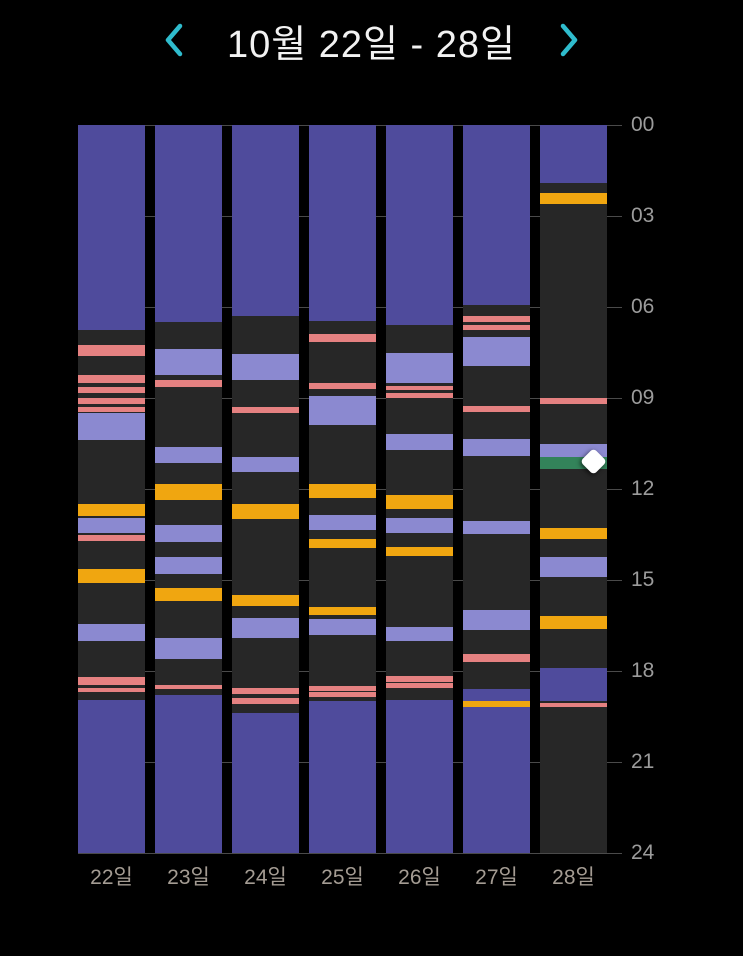 This screenshot has height=956, width=743. What do you see at coordinates (643, 397) in the screenshot?
I see `hour-label-09: 09` at bounding box center [643, 397].